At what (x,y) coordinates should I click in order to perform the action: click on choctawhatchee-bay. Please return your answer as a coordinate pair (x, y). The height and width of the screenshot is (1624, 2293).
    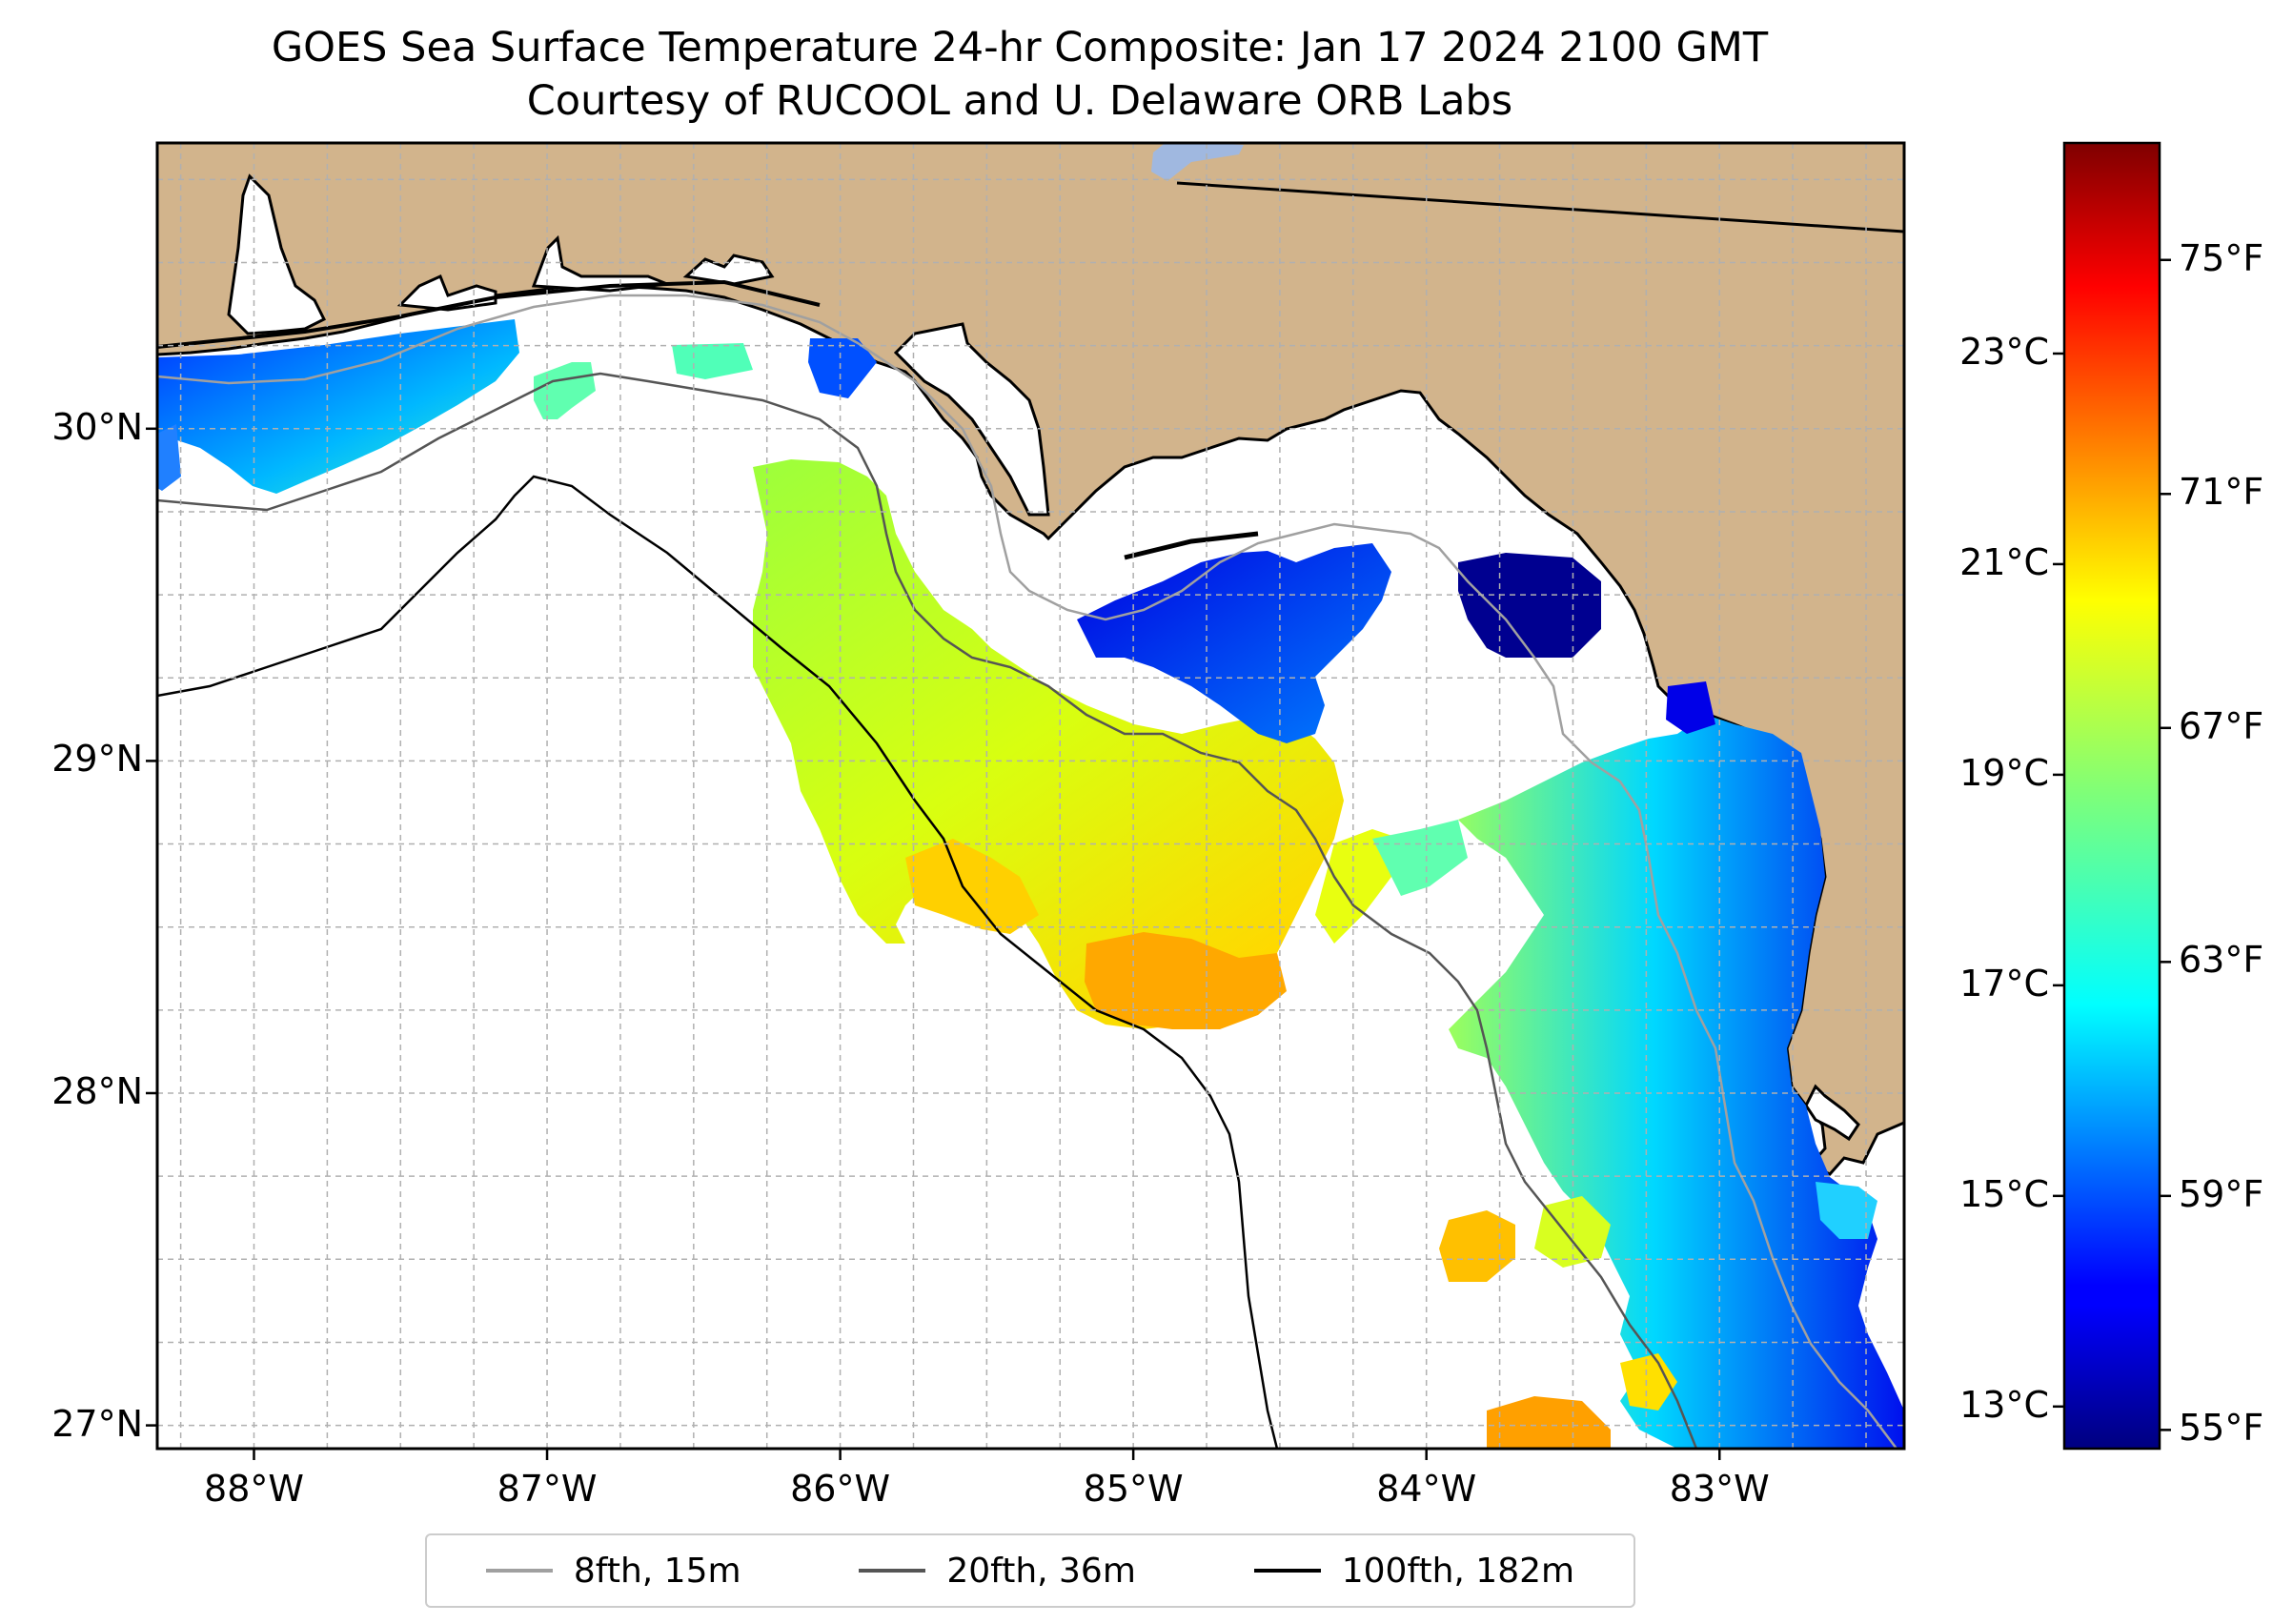
    Looking at the image, I should click on (600, 263).